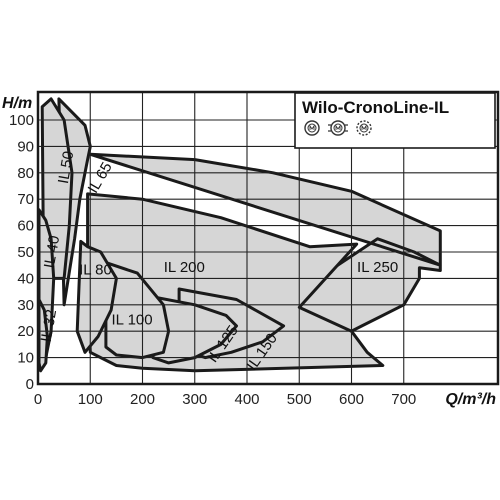 The width and height of the screenshot is (500, 500). I want to click on legend-box: Wilo-CronoLine-IL, so click(395, 120).